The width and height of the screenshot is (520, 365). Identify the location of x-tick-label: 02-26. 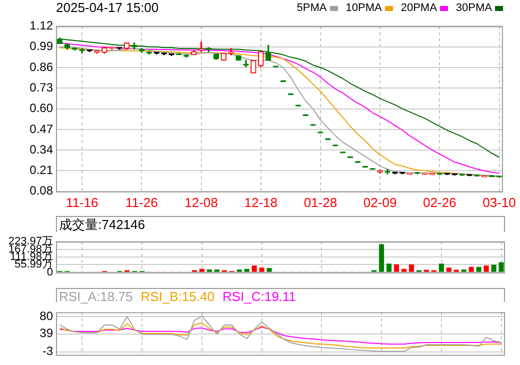
(439, 202).